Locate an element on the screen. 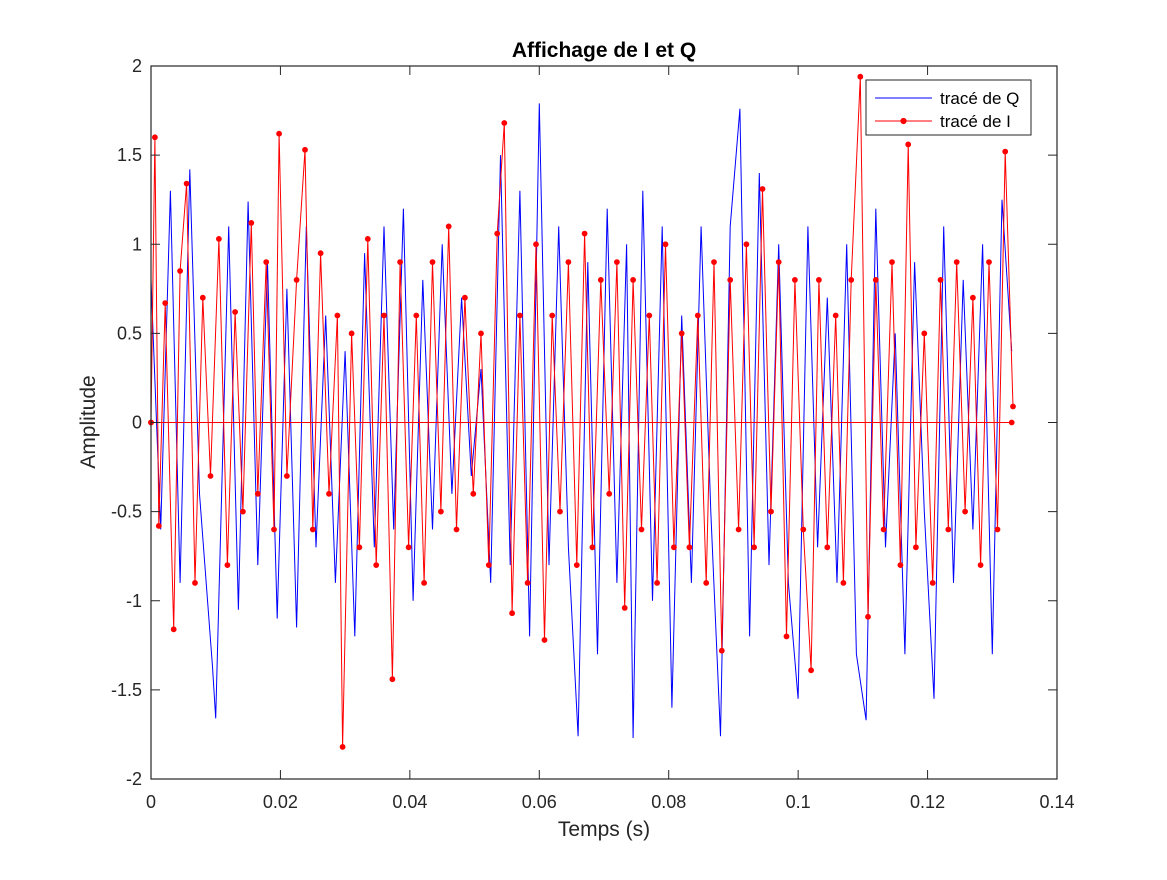  y-tick-label: -2 is located at coordinates (134, 779).